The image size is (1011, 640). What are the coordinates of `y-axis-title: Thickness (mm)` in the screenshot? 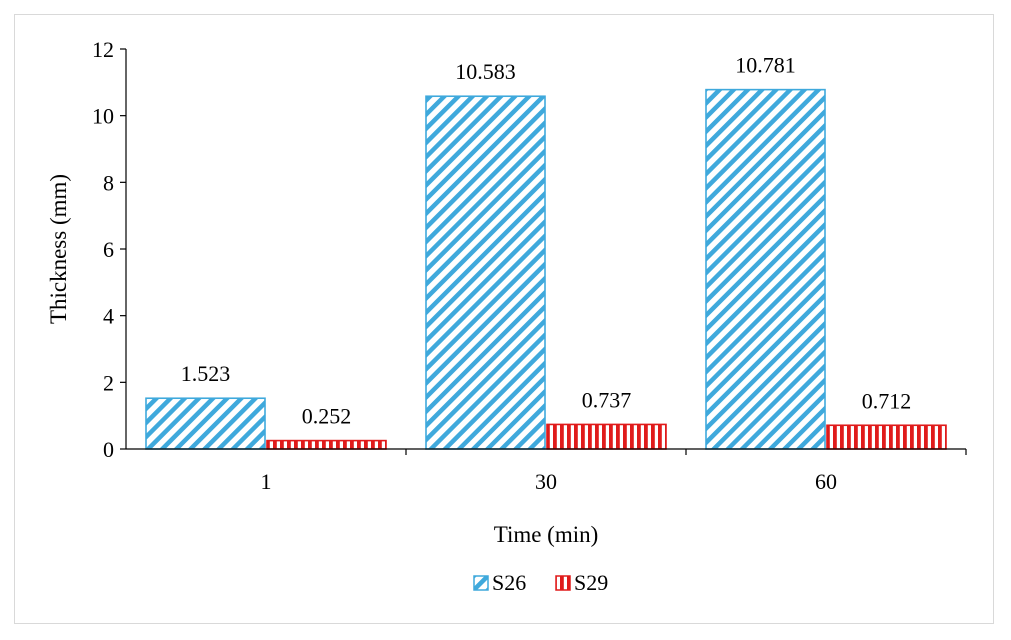 It's located at (58, 249).